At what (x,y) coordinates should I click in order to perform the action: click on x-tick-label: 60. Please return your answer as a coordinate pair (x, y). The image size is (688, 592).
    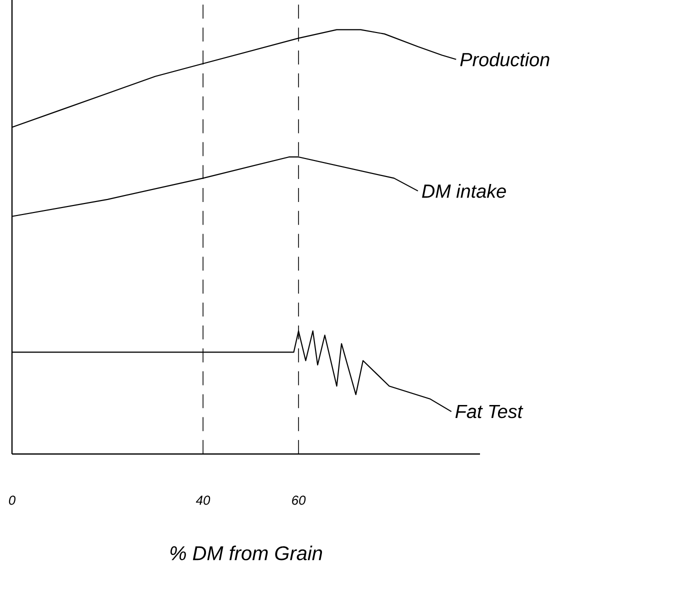
    Looking at the image, I should click on (299, 500).